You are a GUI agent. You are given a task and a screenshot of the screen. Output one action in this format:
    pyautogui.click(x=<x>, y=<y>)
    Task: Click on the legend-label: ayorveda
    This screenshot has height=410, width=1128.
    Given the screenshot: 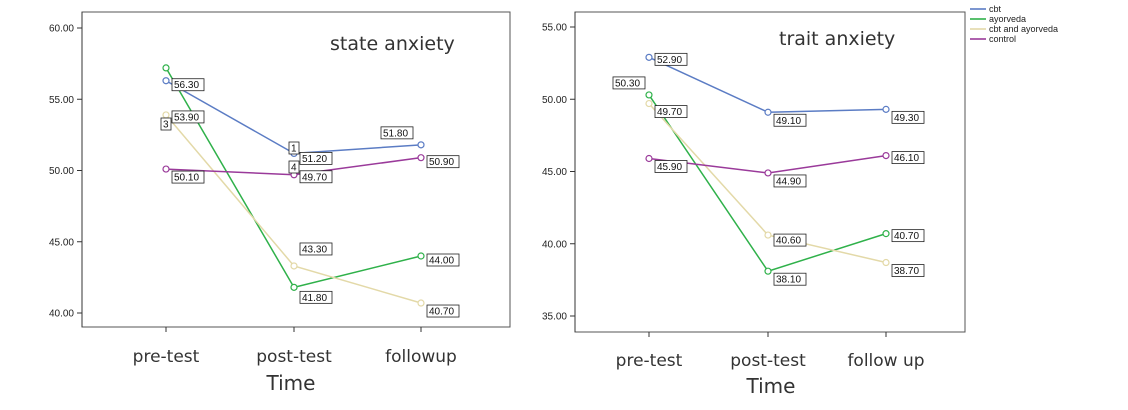 What is the action you would take?
    pyautogui.click(x=1007, y=19)
    